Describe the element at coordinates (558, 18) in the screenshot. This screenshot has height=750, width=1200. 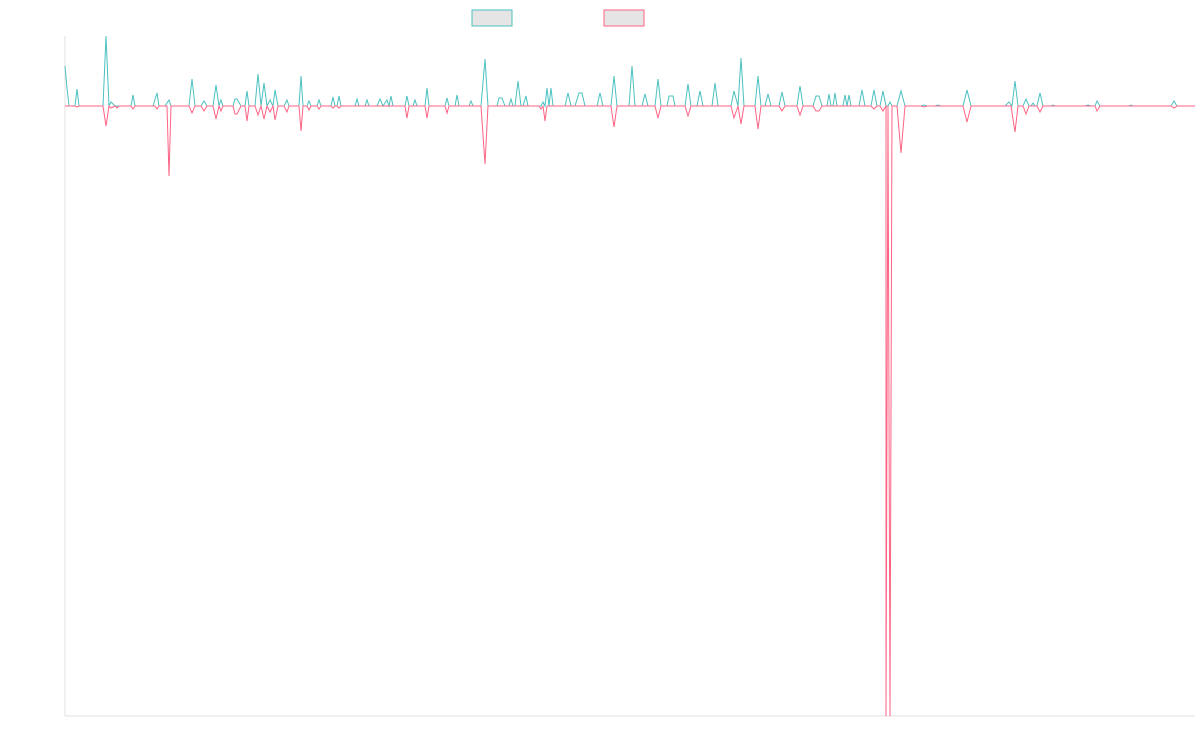
I see `legend` at that location.